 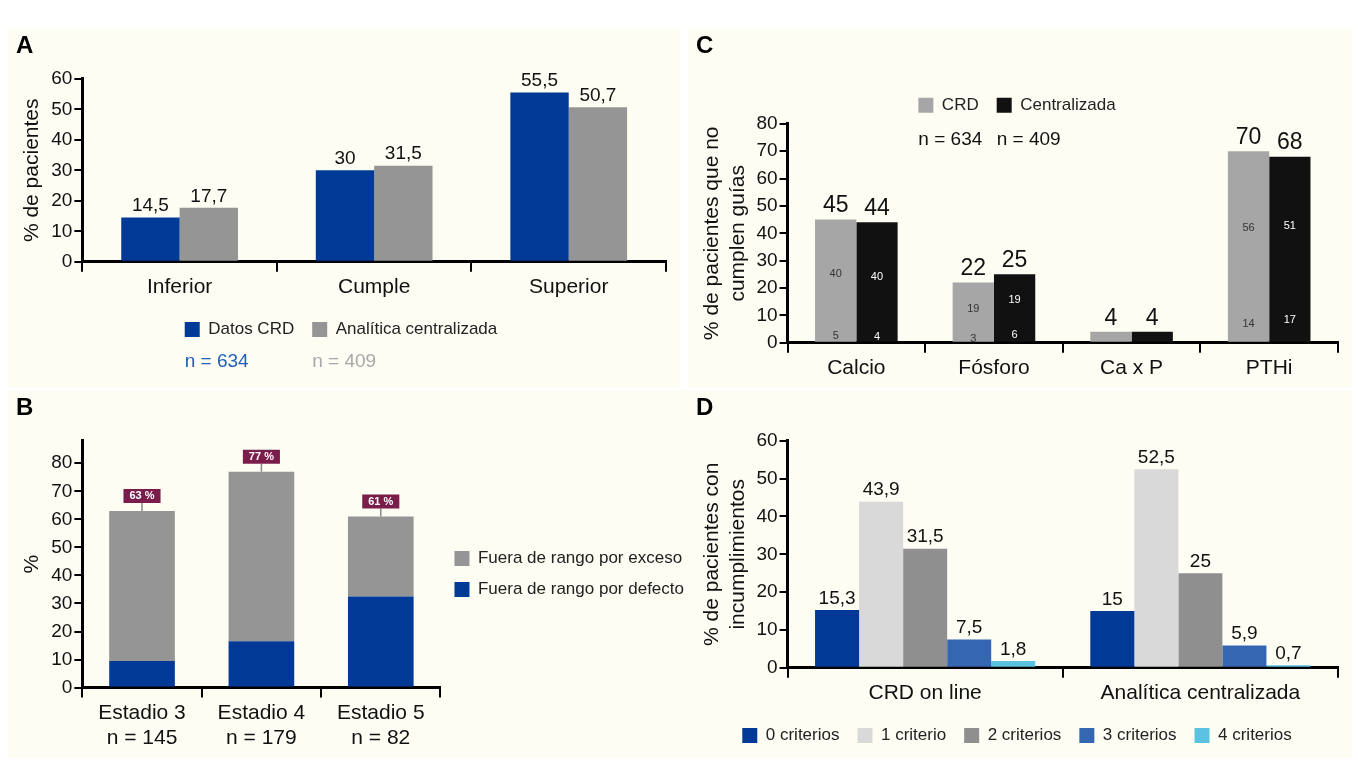 I want to click on x-tick-label: CRD on line, so click(x=925, y=692).